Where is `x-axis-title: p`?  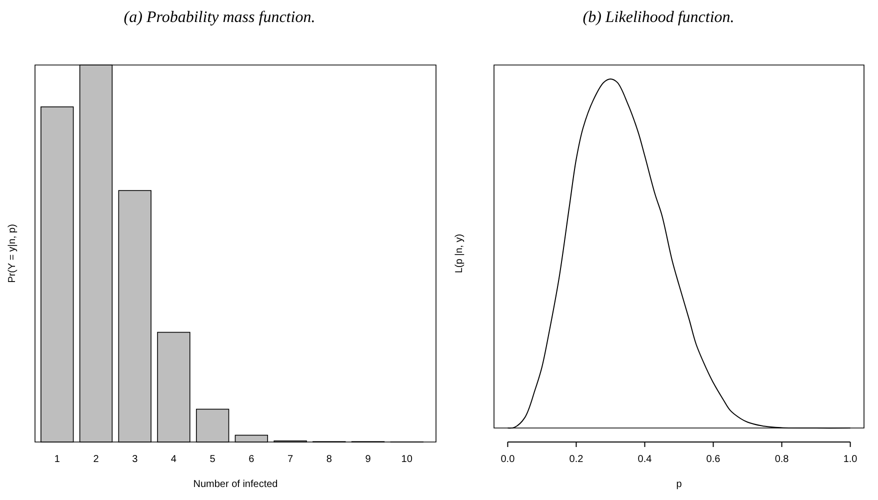
x-axis-title: p is located at coordinates (679, 484).